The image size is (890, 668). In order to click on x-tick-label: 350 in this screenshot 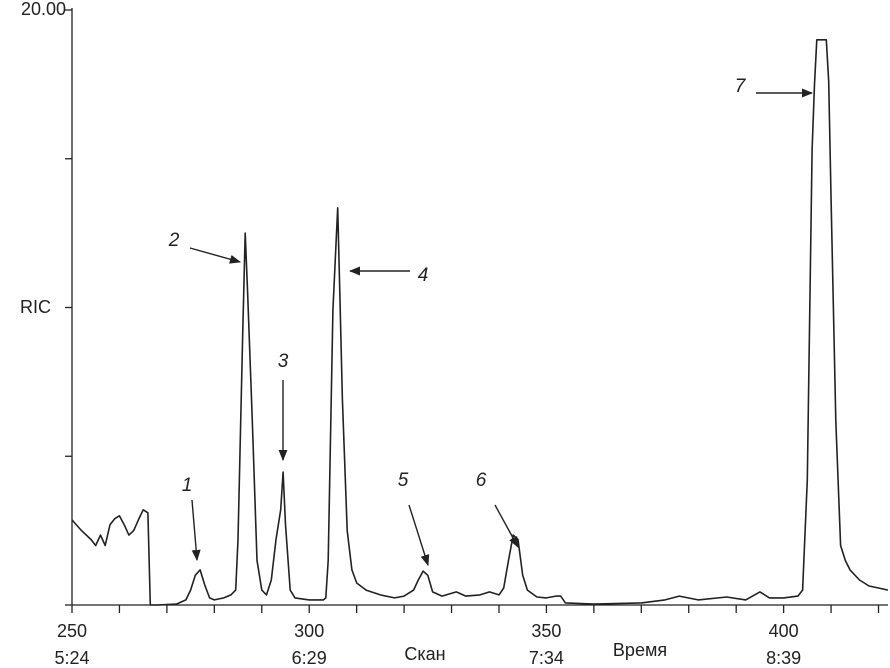, I will do `click(546, 631)`.